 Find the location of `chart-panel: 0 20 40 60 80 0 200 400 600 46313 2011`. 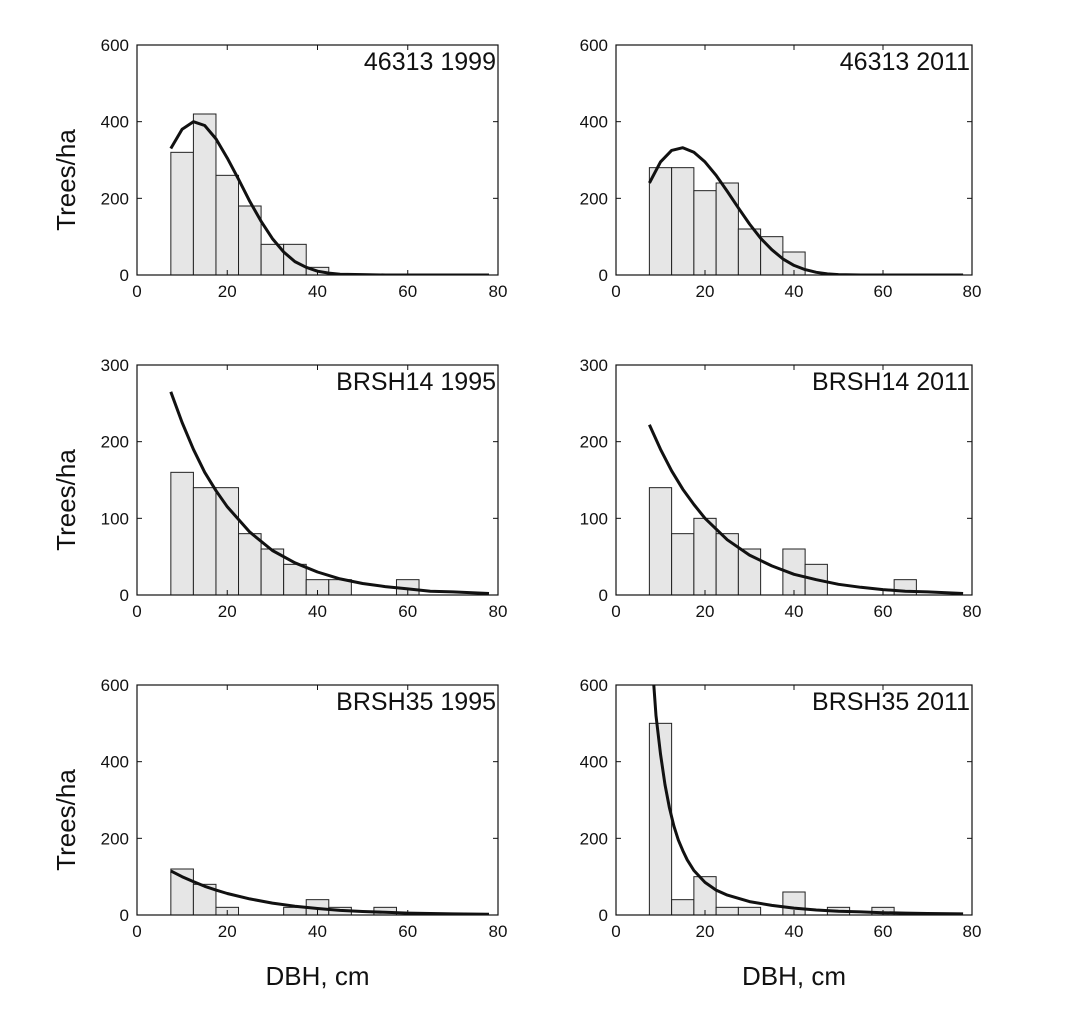

chart-panel: 0 20 40 60 80 0 200 400 600 46313 2011 is located at coordinates (781, 168).